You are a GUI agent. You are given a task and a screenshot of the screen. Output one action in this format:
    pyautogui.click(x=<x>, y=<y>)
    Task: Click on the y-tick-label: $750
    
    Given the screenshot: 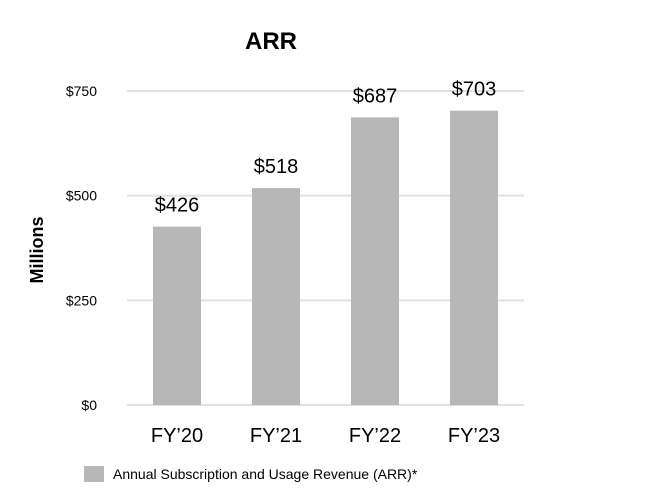 What is the action you would take?
    pyautogui.click(x=81, y=91)
    